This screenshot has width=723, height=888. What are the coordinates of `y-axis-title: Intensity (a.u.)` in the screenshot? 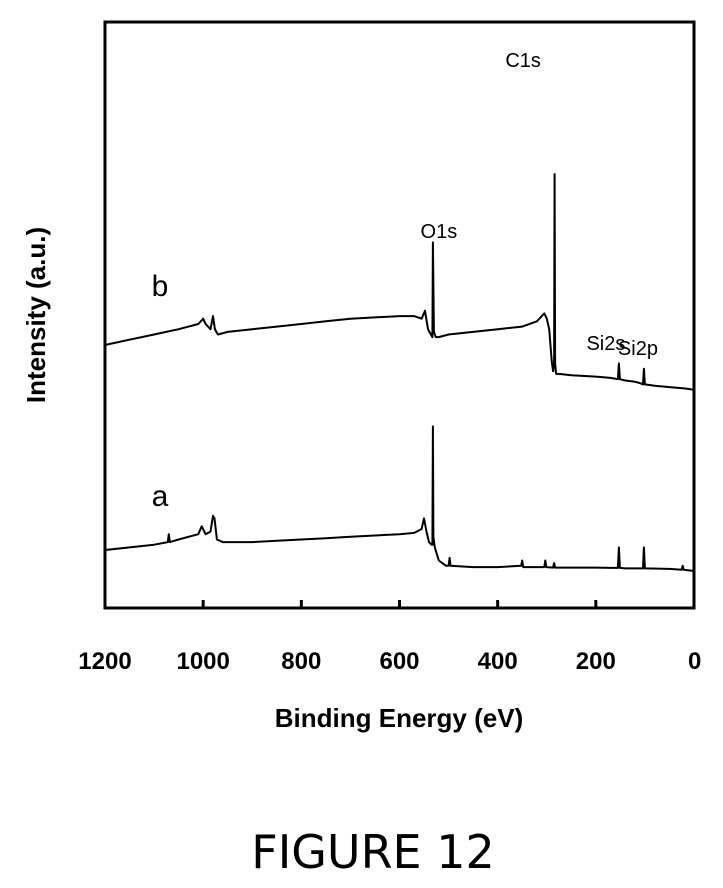 It's located at (36, 315).